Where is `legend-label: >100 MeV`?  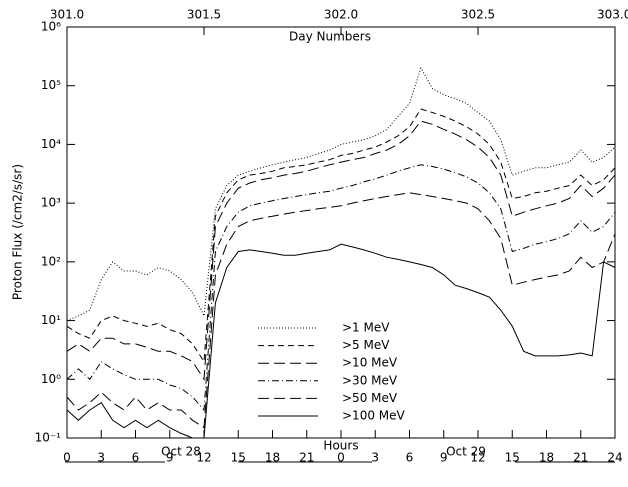
legend-label: >100 MeV is located at coordinates (374, 416).